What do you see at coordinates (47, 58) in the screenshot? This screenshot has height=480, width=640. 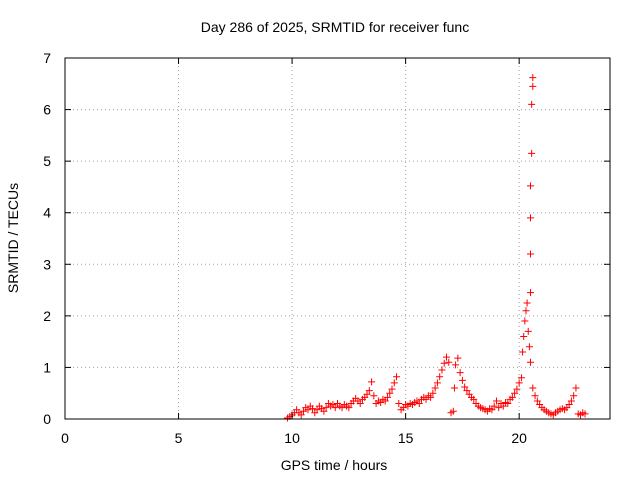 I see `y-tick-label: 7` at bounding box center [47, 58].